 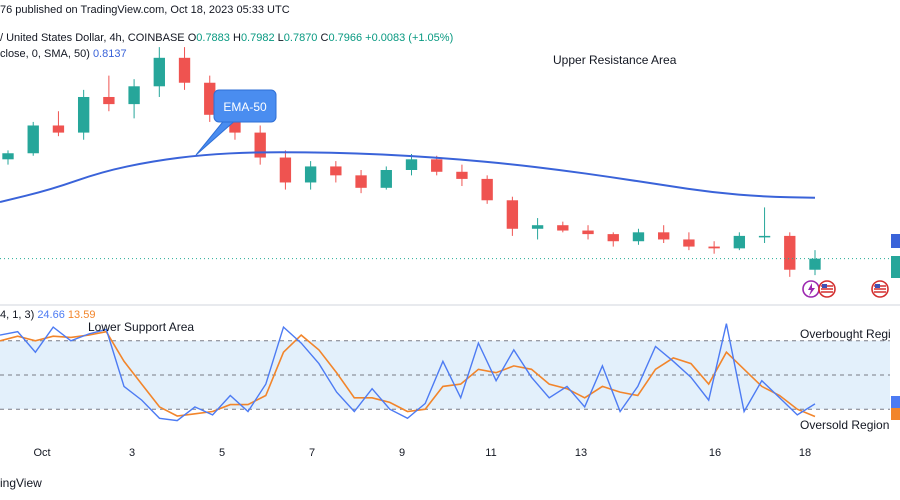 What do you see at coordinates (21, 483) in the screenshot?
I see `tradingview-brand: ingView` at bounding box center [21, 483].